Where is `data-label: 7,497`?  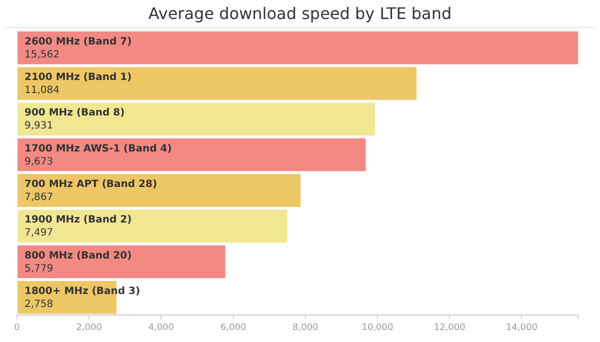
data-label: 7,497 is located at coordinates (39, 233).